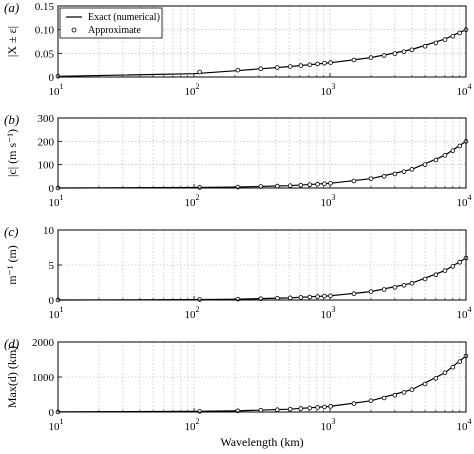 The image size is (474, 454). I want to click on y-tick-label: 0.10, so click(45, 31).